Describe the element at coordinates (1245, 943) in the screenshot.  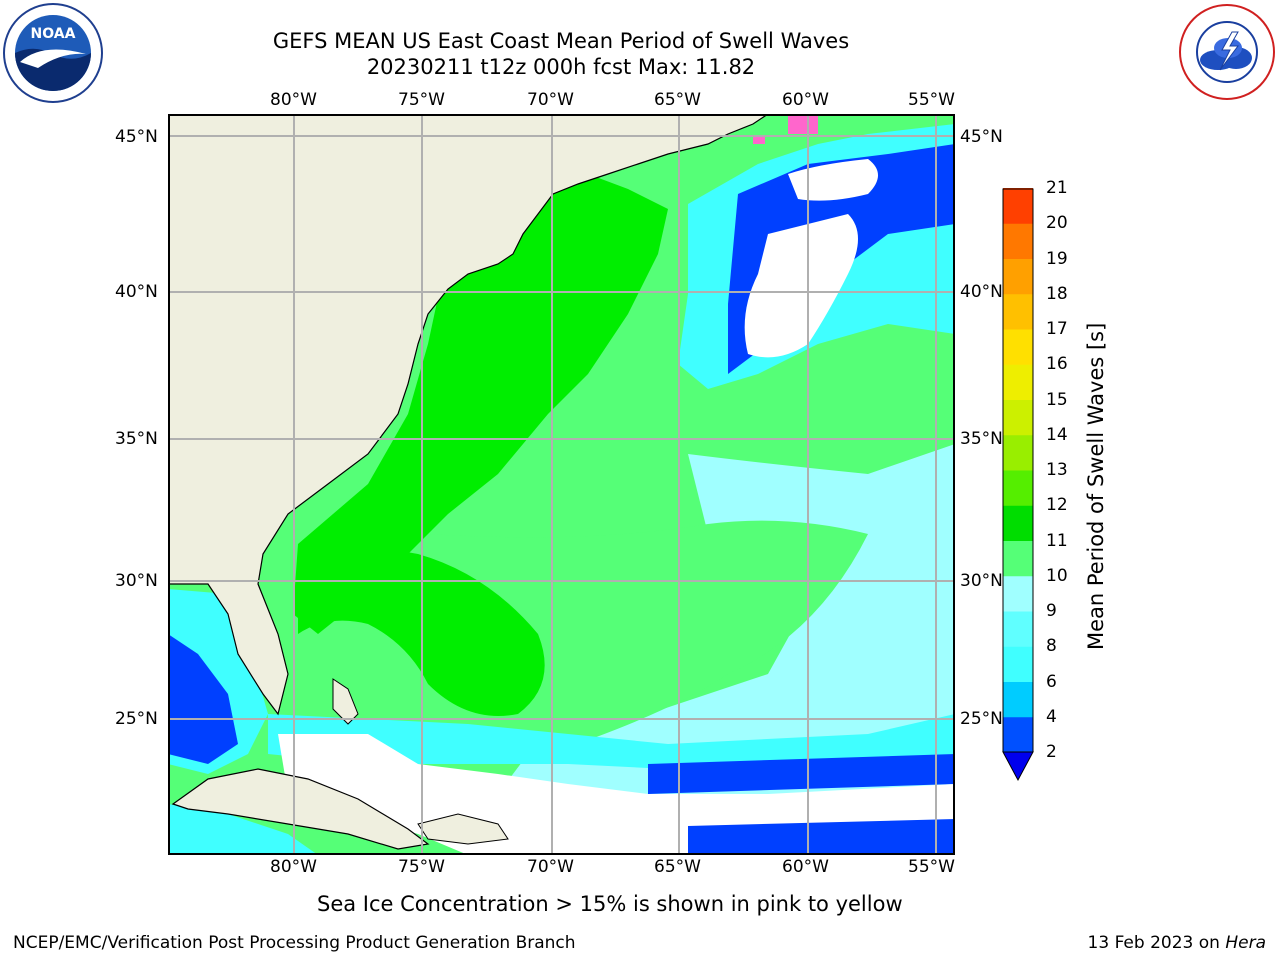
I see `footer-host: Hera` at that location.